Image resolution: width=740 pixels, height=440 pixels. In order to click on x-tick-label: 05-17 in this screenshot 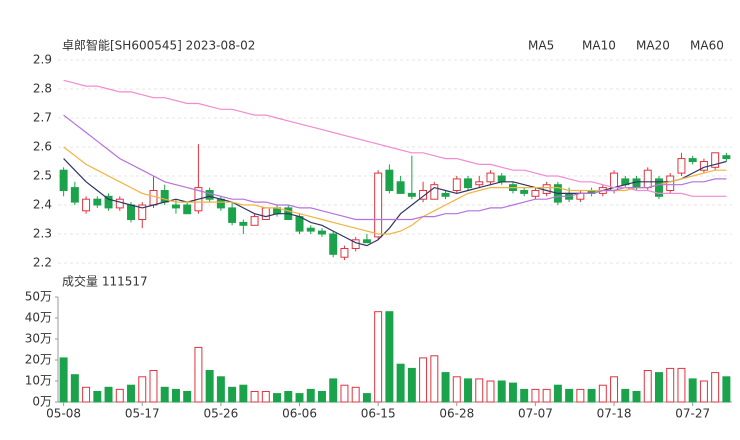, I will do `click(142, 414)`.